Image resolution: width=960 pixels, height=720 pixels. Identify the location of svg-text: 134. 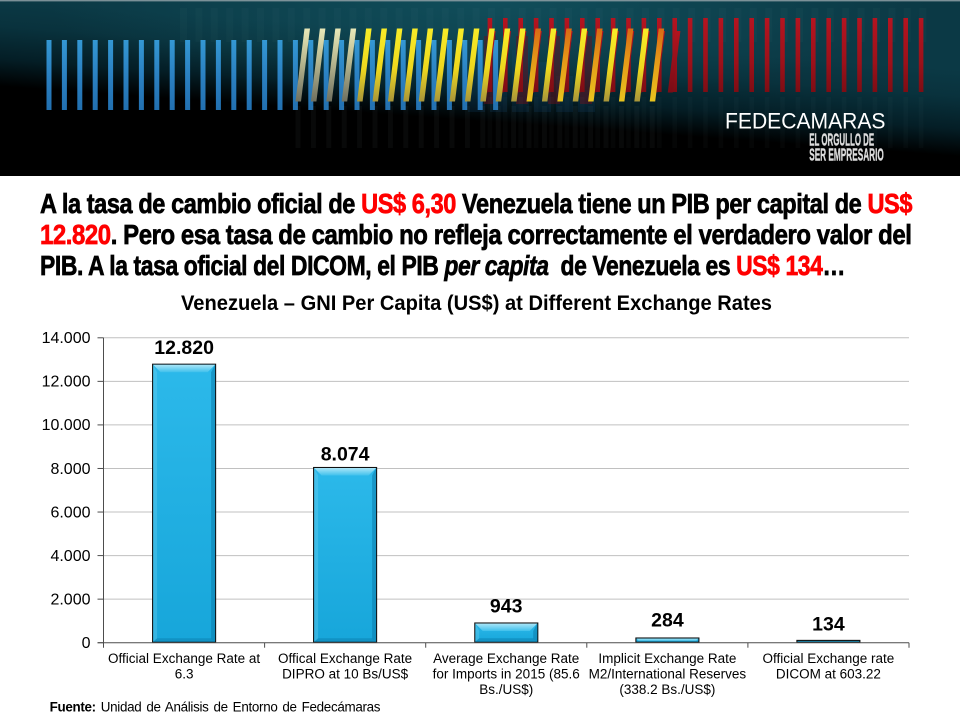
(828, 624).